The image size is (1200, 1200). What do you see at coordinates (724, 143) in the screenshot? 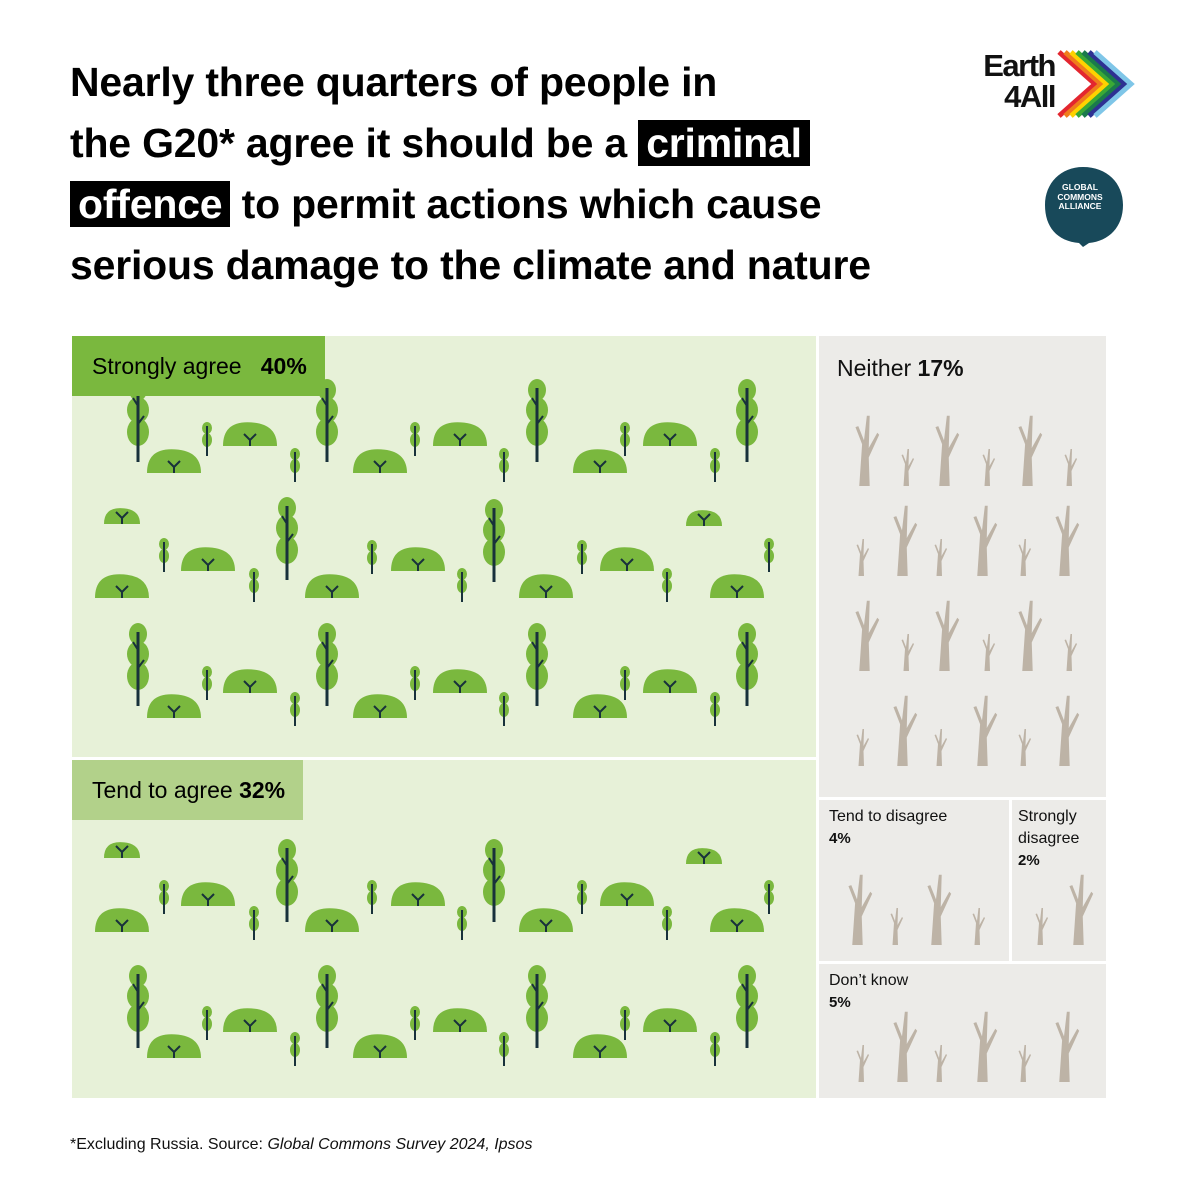
I see `headline-highlight-criminal: criminal` at bounding box center [724, 143].